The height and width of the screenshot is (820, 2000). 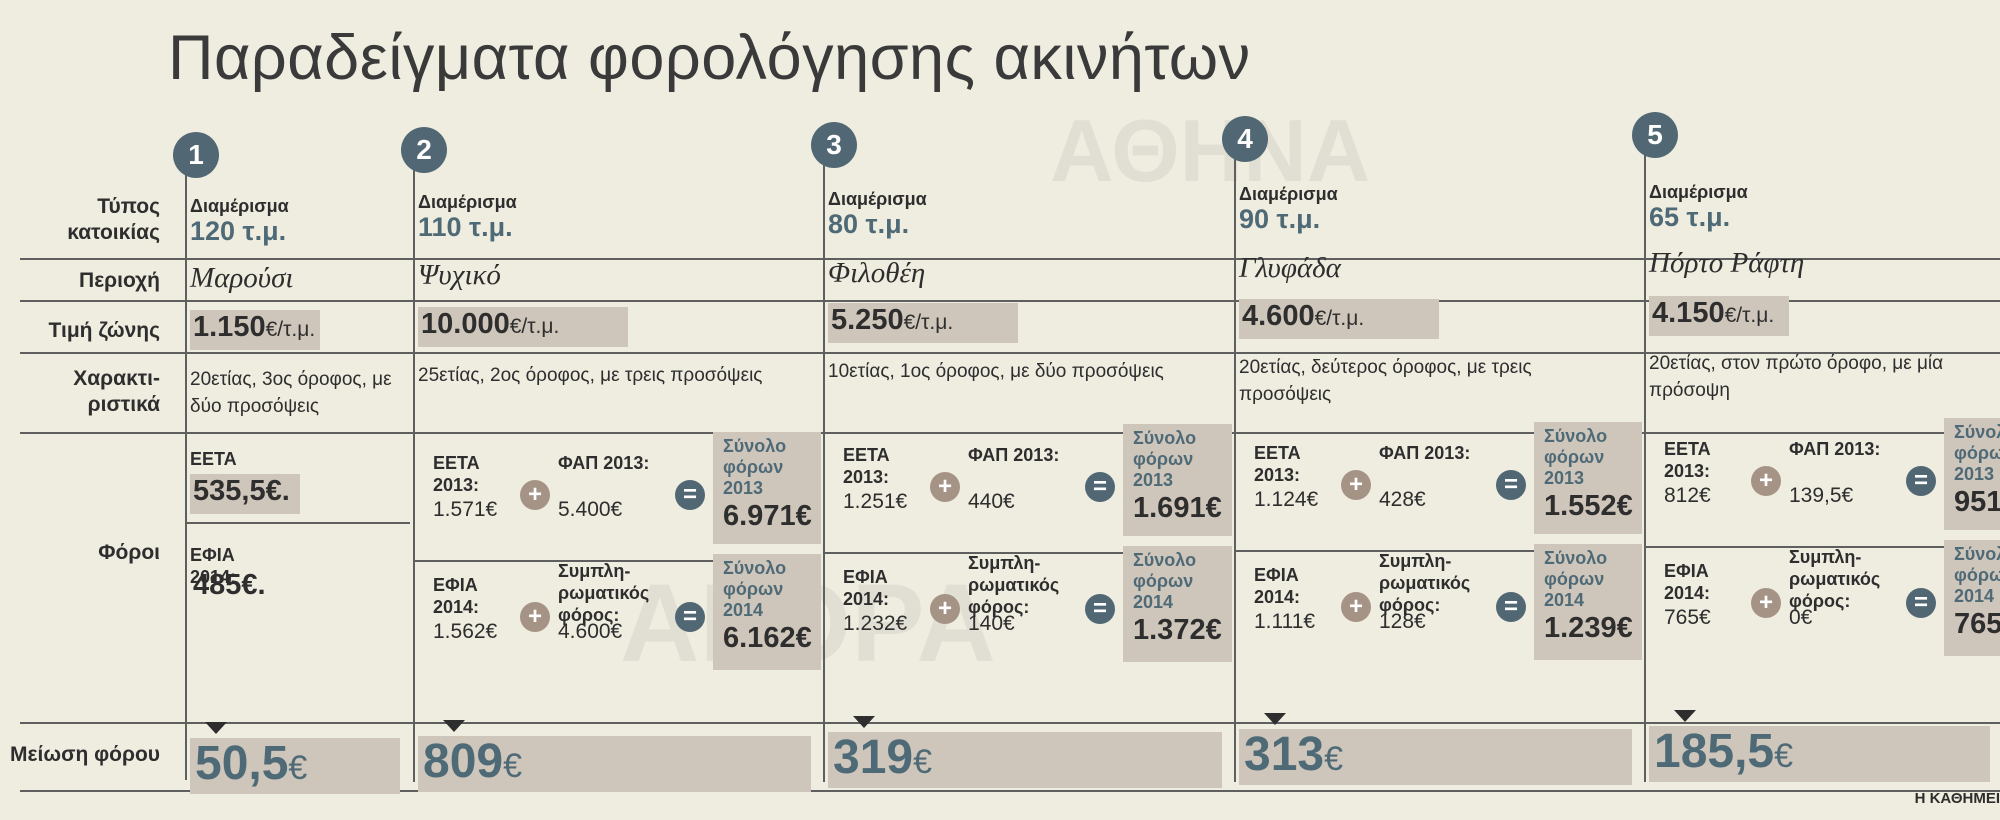 I want to click on features-text: 25ετίας, 2ος όροφος, με τρεις προσόψεις, so click(x=590, y=375).